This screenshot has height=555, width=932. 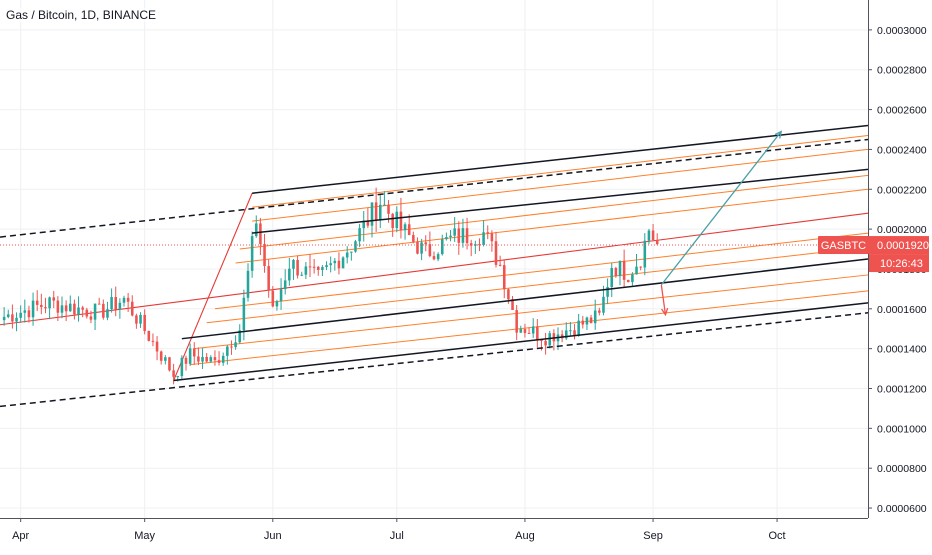 I want to click on arrow-head-down, so click(x=665, y=312).